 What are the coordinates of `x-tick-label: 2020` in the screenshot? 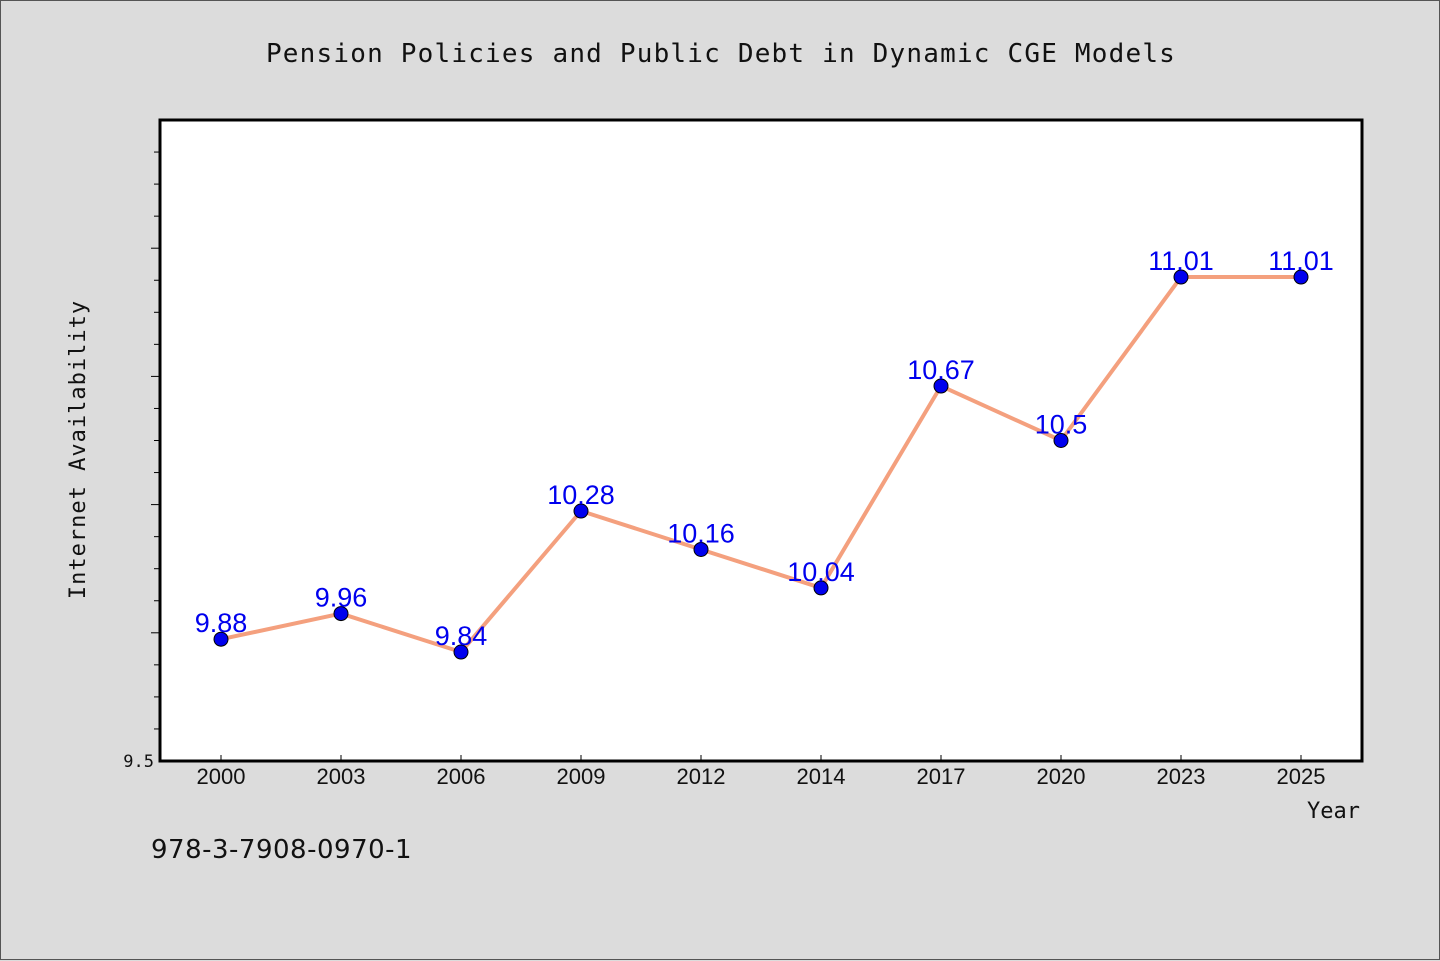 It's located at (1061, 776).